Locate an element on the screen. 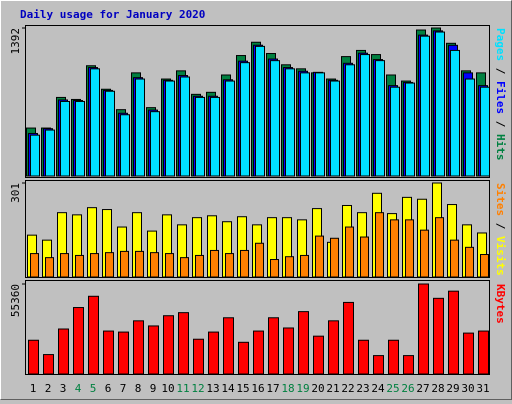  x-tick-label: 29 is located at coordinates (452, 388).